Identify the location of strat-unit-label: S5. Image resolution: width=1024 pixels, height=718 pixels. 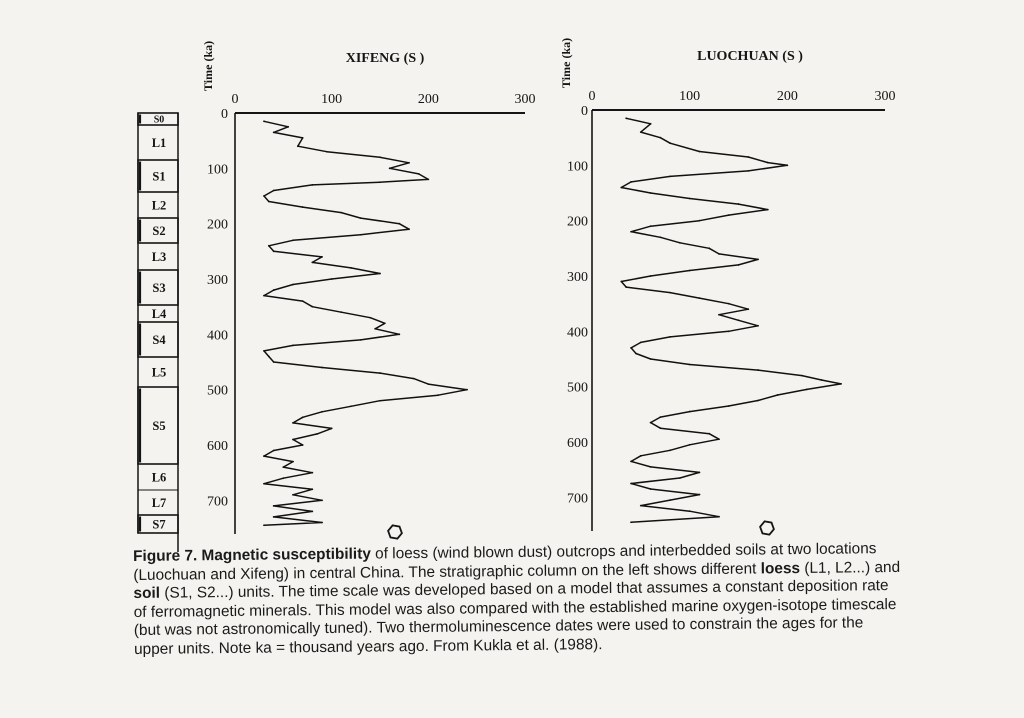
(158, 426).